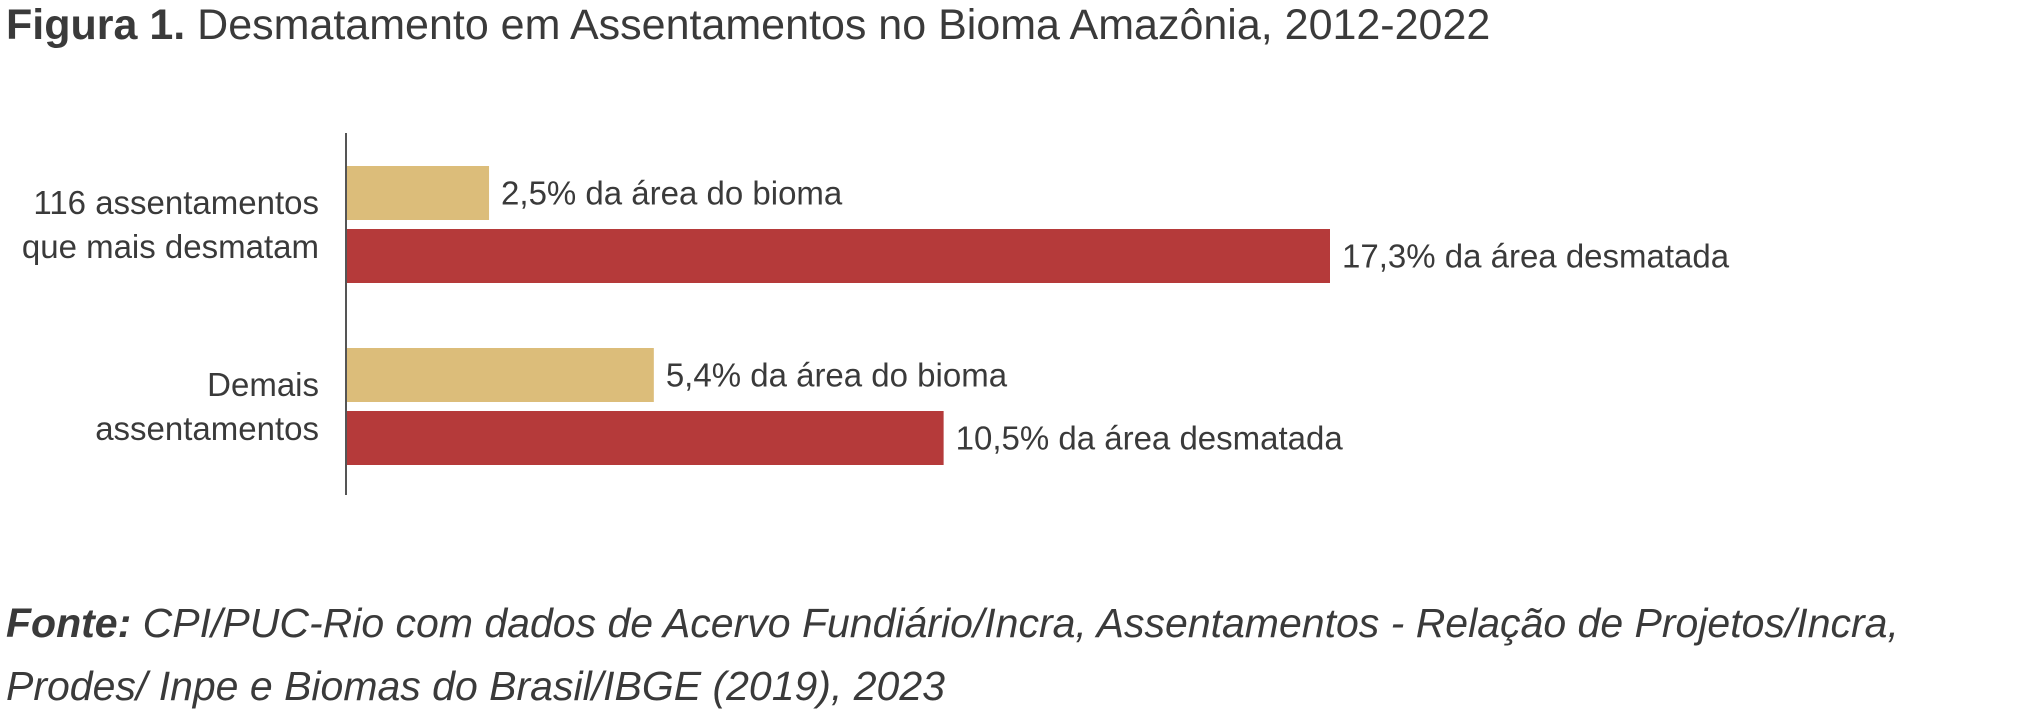 This screenshot has height=718, width=2023. Describe the element at coordinates (96, 25) in the screenshot. I see `figure-label: Figura 1.` at that location.